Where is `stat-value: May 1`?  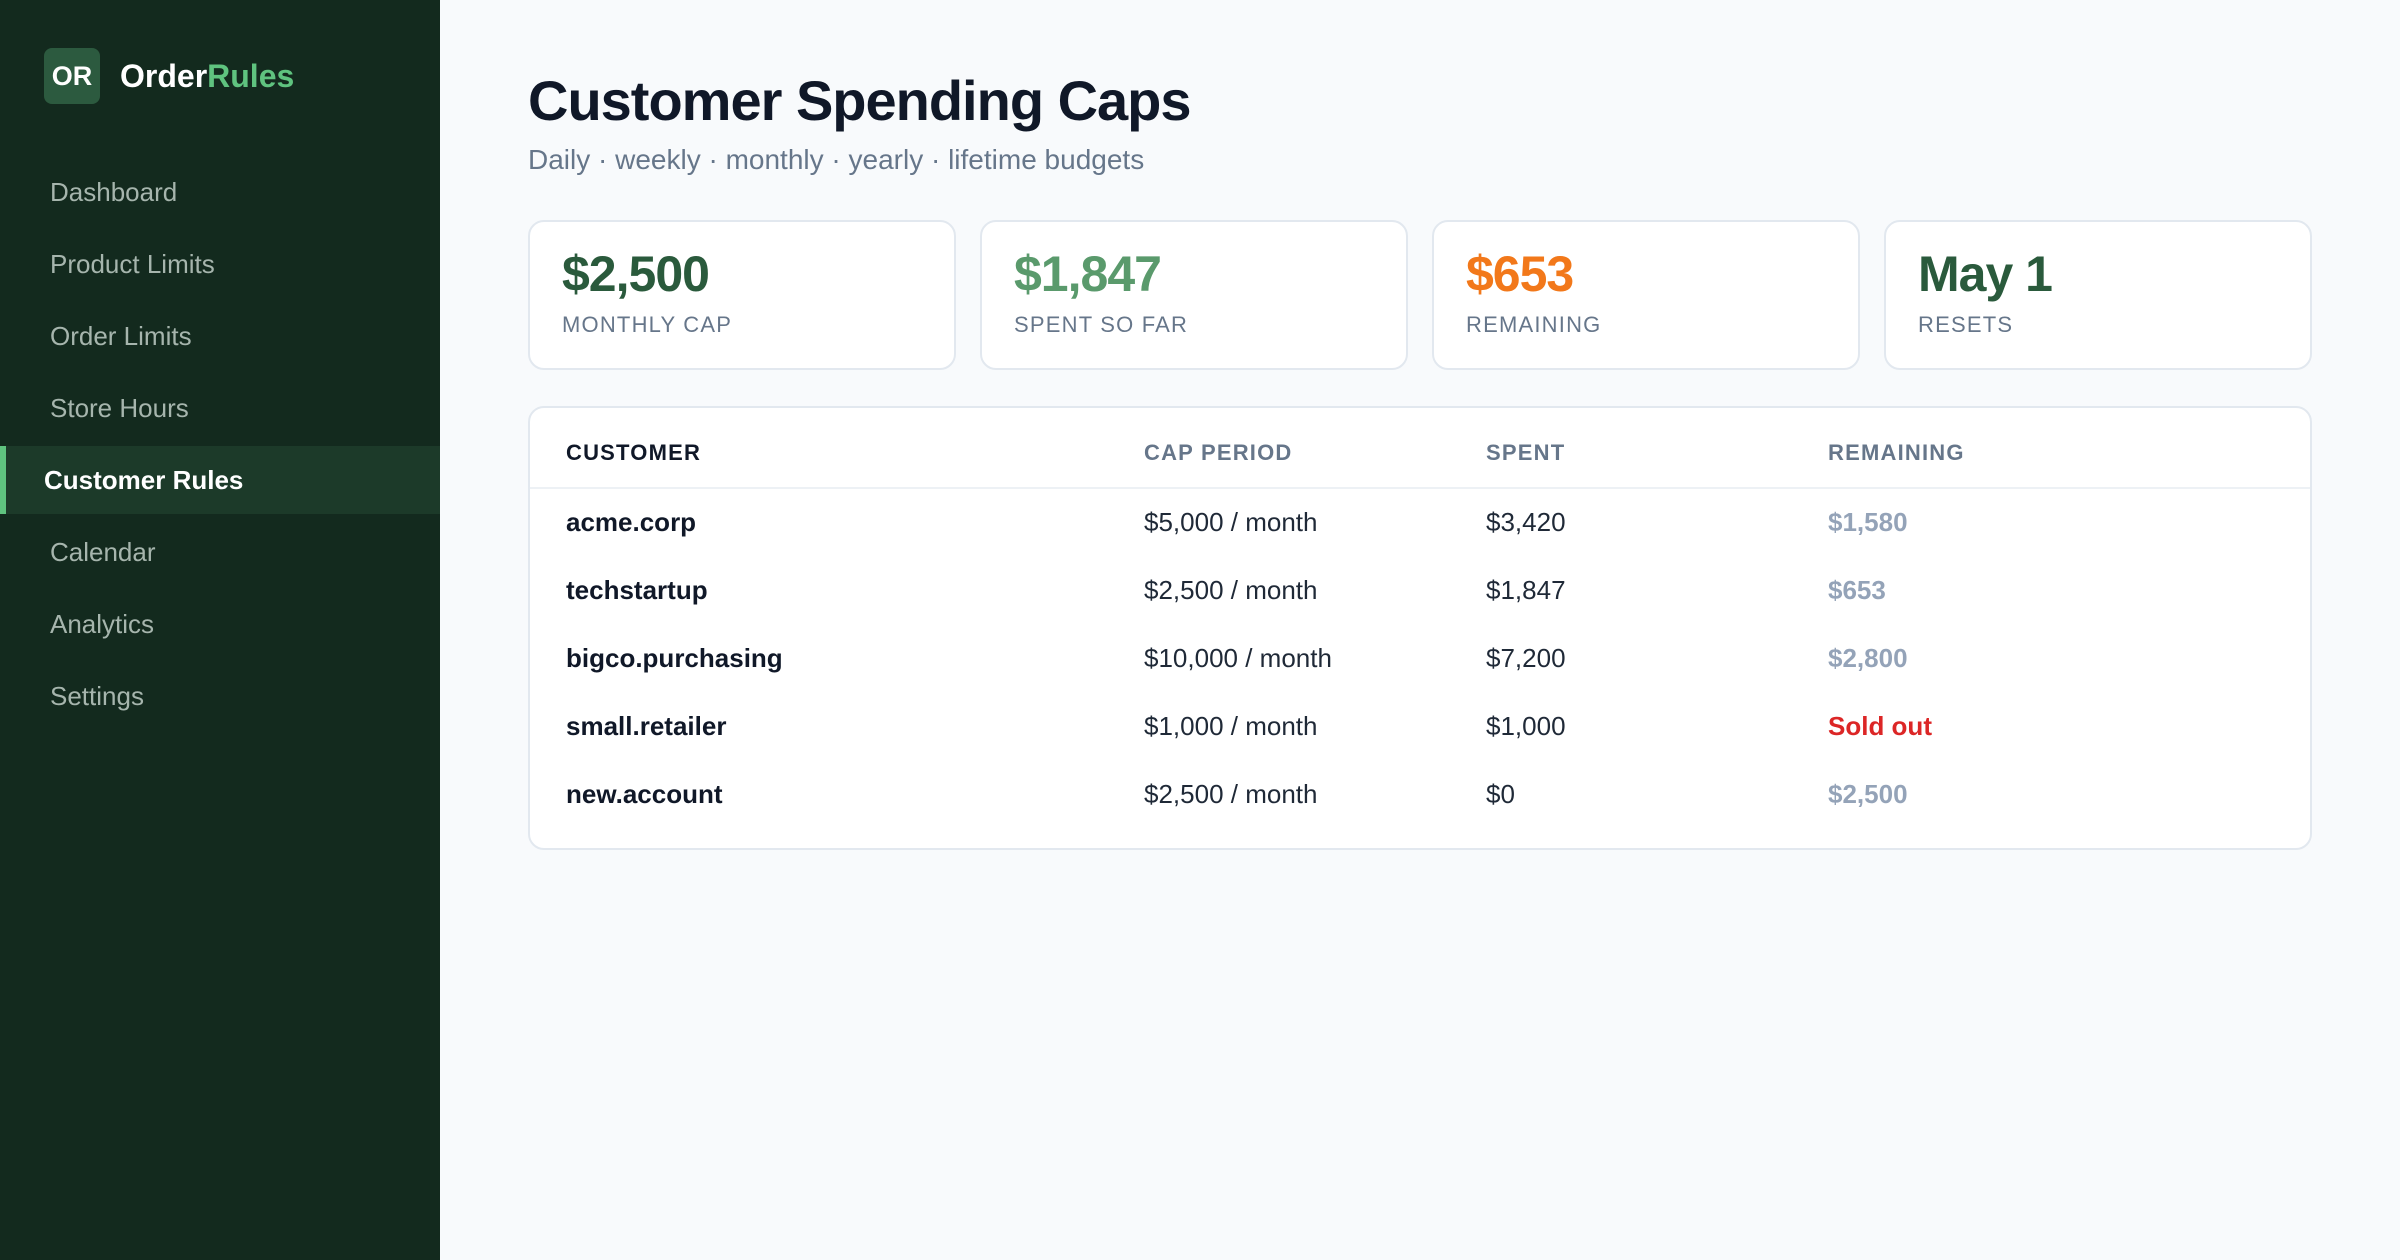
stat-value: May 1 is located at coordinates (1985, 274).